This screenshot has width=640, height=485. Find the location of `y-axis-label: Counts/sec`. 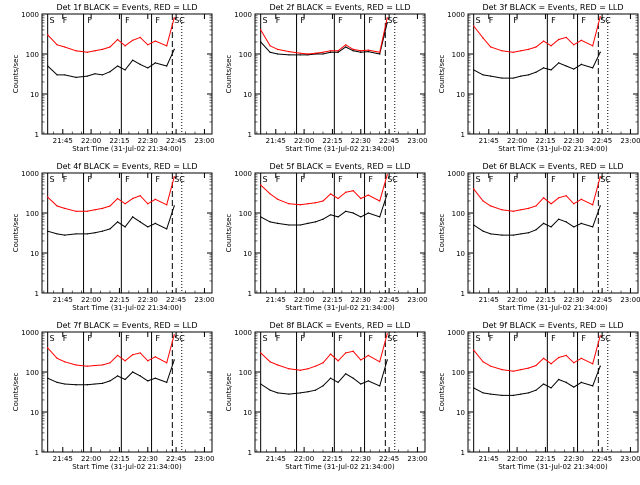

y-axis-label: Counts/sec is located at coordinates (442, 74).